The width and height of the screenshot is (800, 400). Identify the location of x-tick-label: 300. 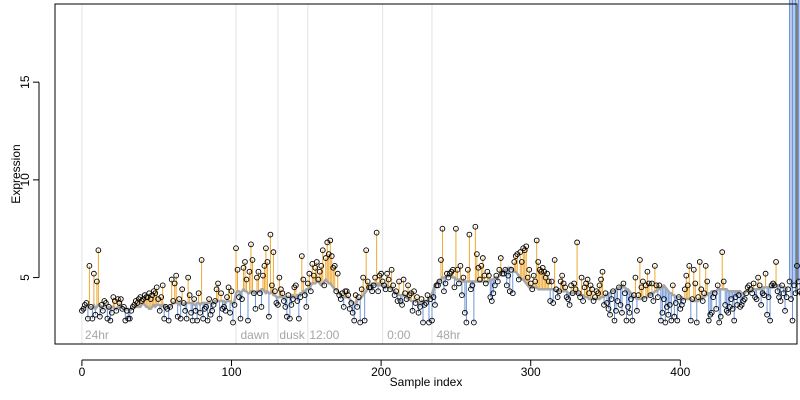
(531, 372).